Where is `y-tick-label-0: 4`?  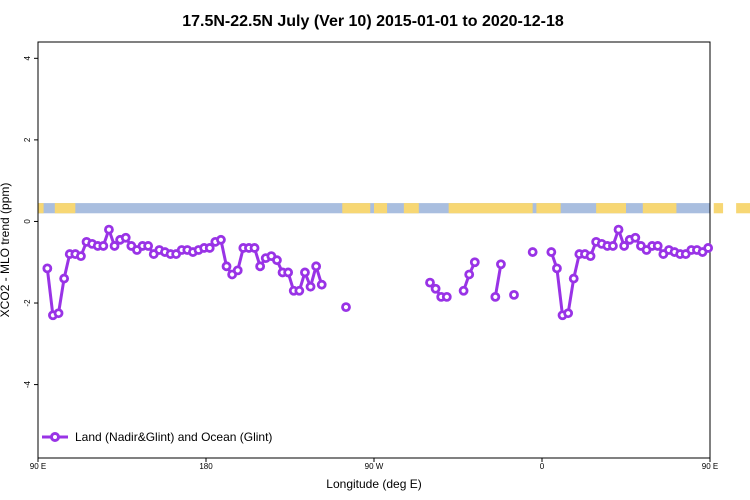
y-tick-label-0: 4 is located at coordinates (27, 58).